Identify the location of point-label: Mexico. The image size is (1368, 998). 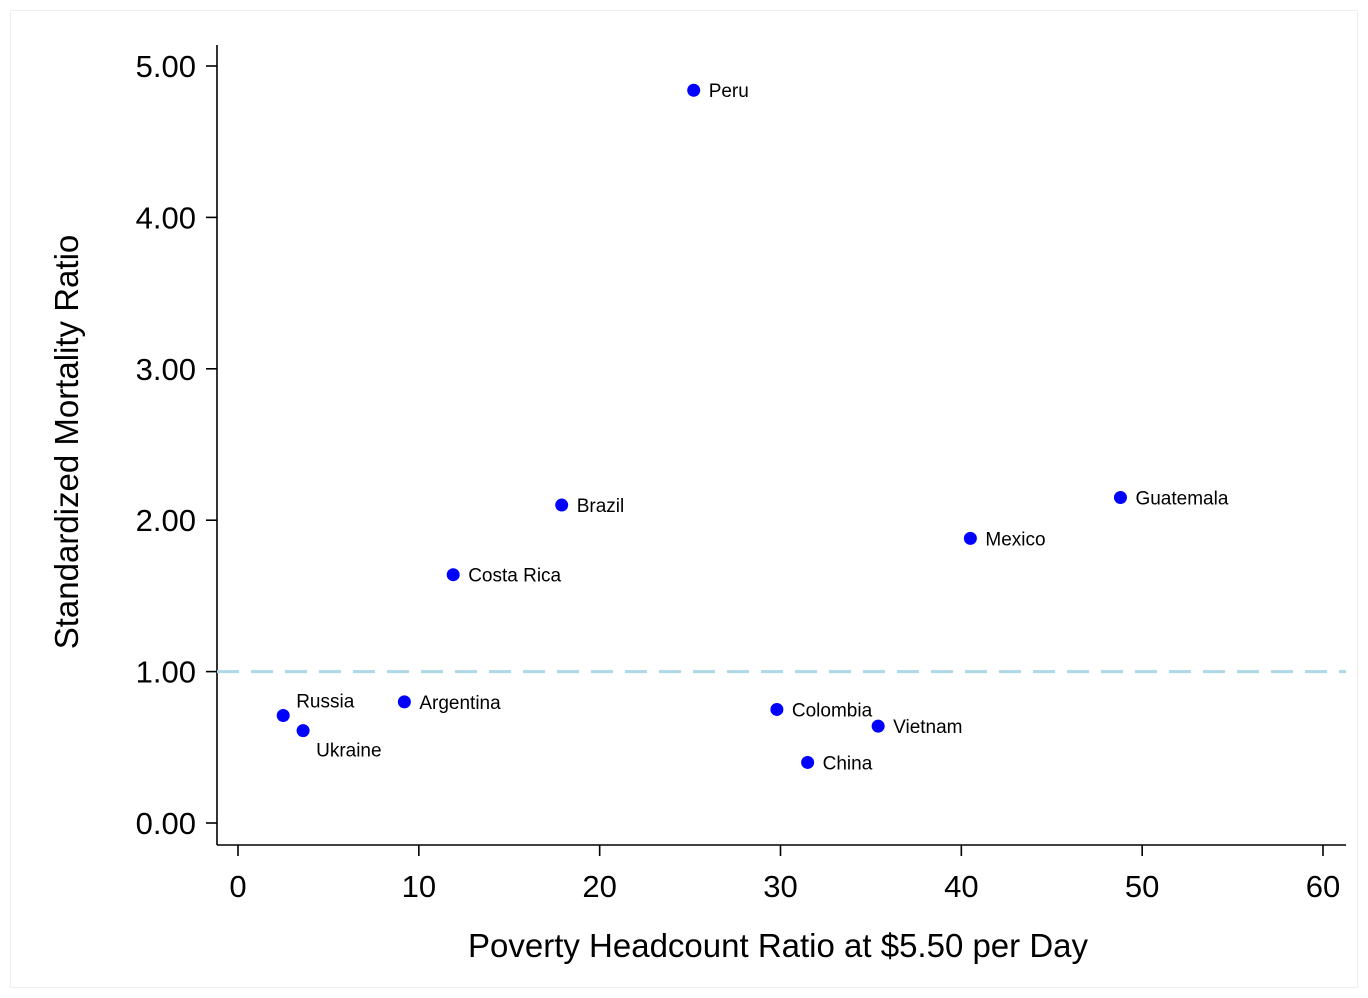
(1015, 539).